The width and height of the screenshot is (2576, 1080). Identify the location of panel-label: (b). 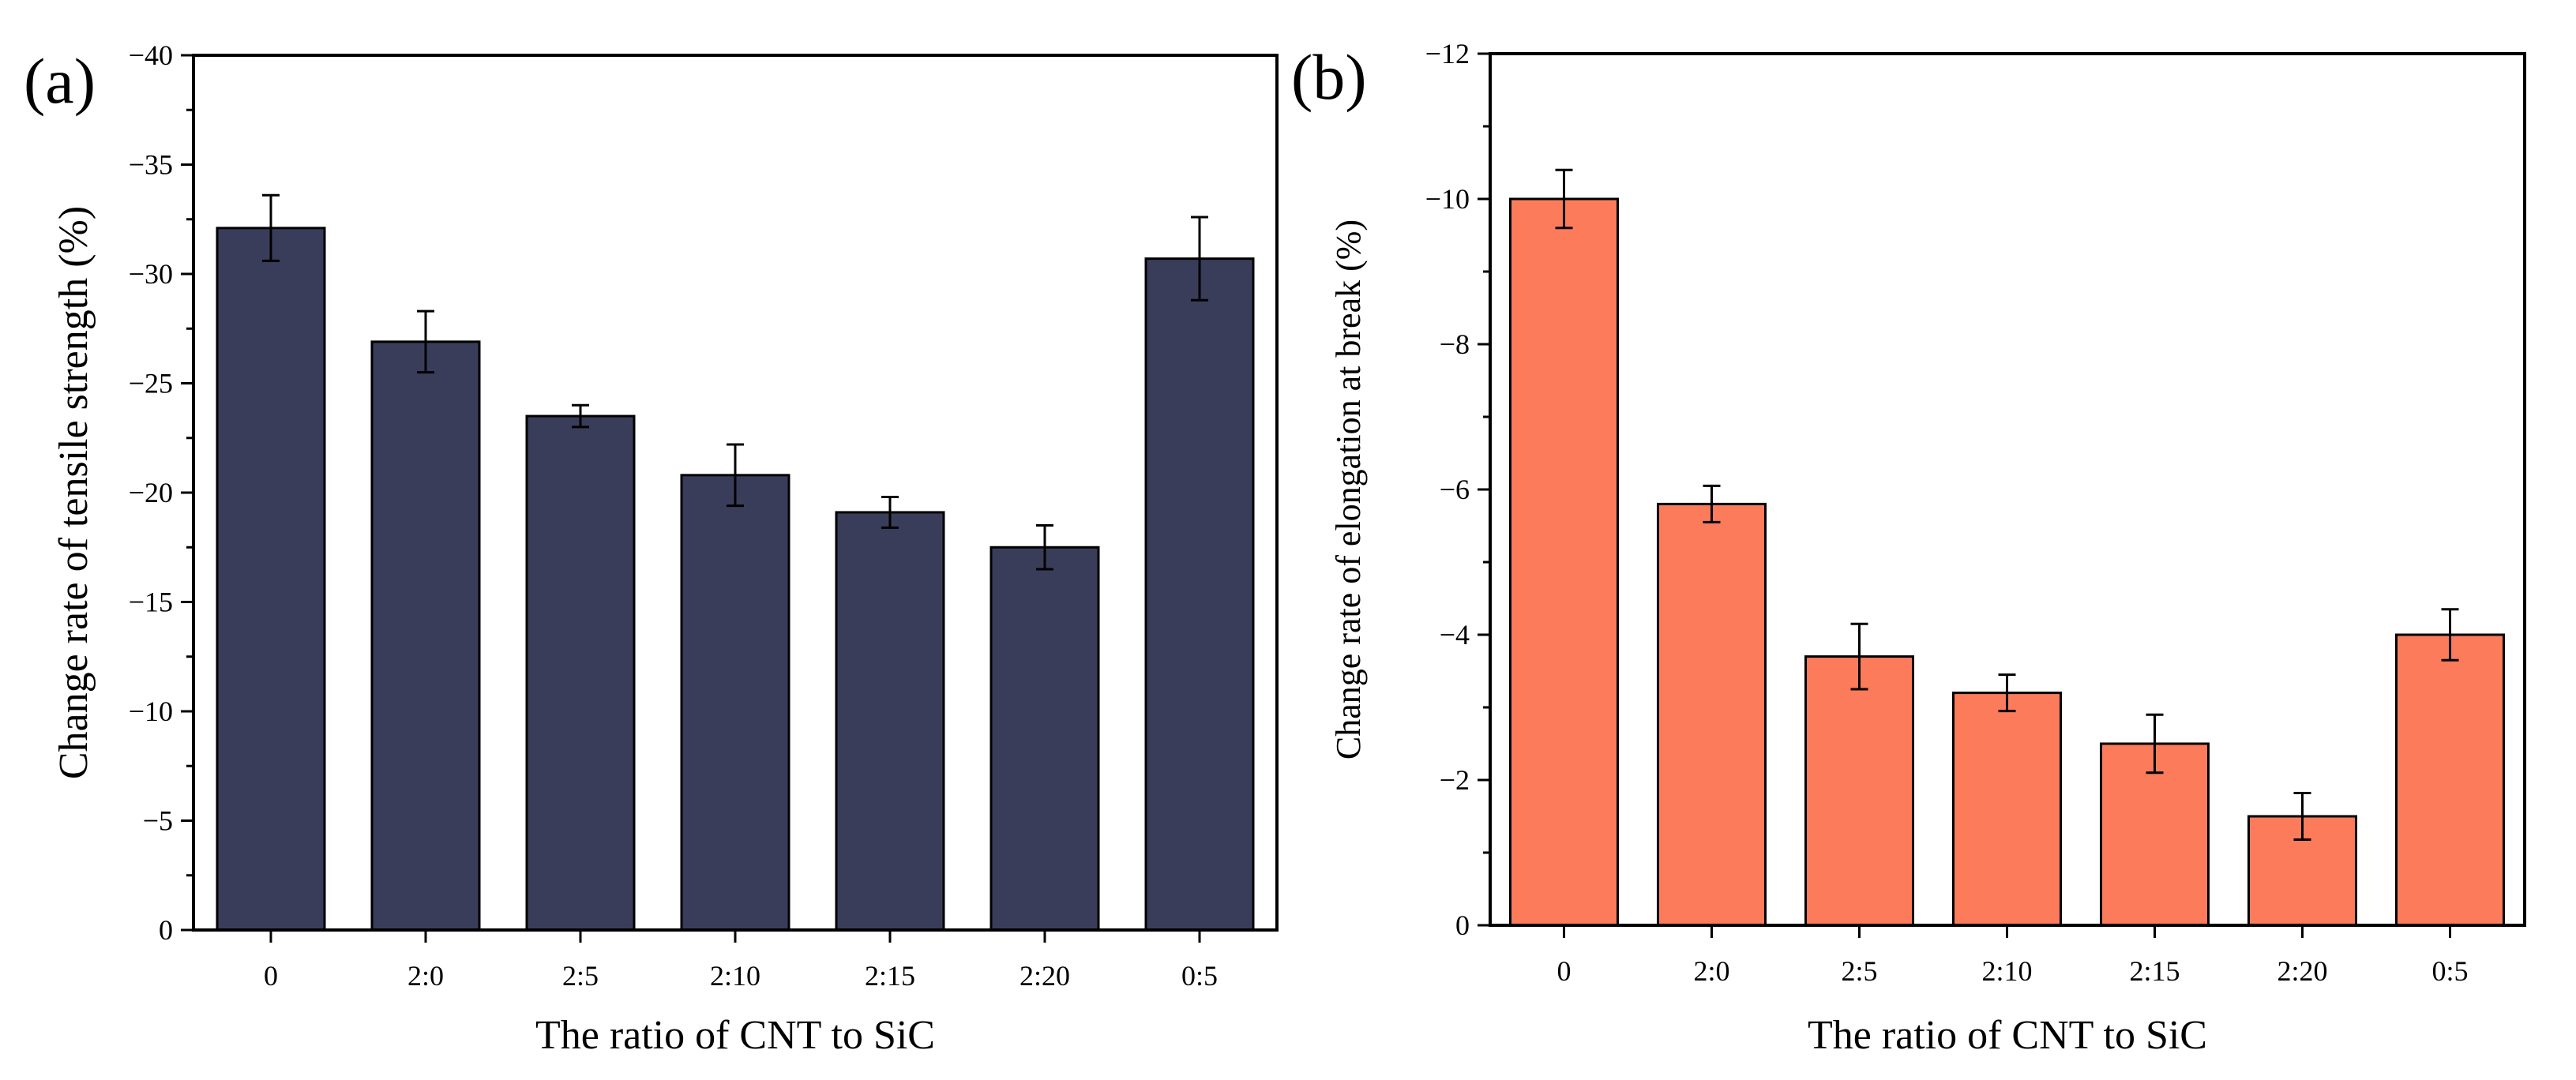
(1329, 77).